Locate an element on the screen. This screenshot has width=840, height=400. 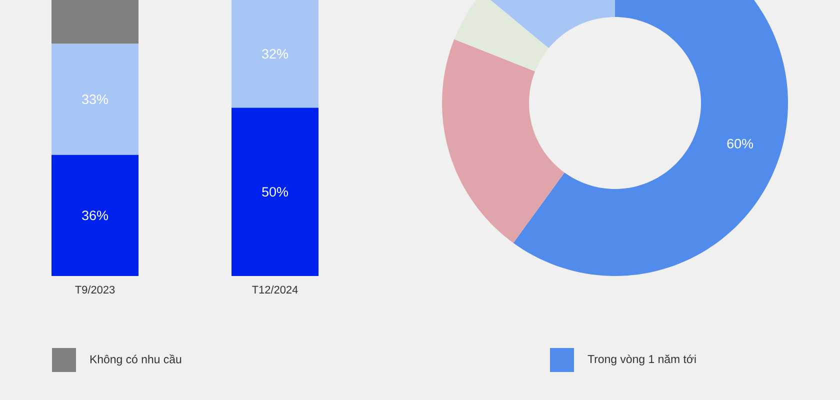
x-tick-label: T12/2024 is located at coordinates (275, 290).